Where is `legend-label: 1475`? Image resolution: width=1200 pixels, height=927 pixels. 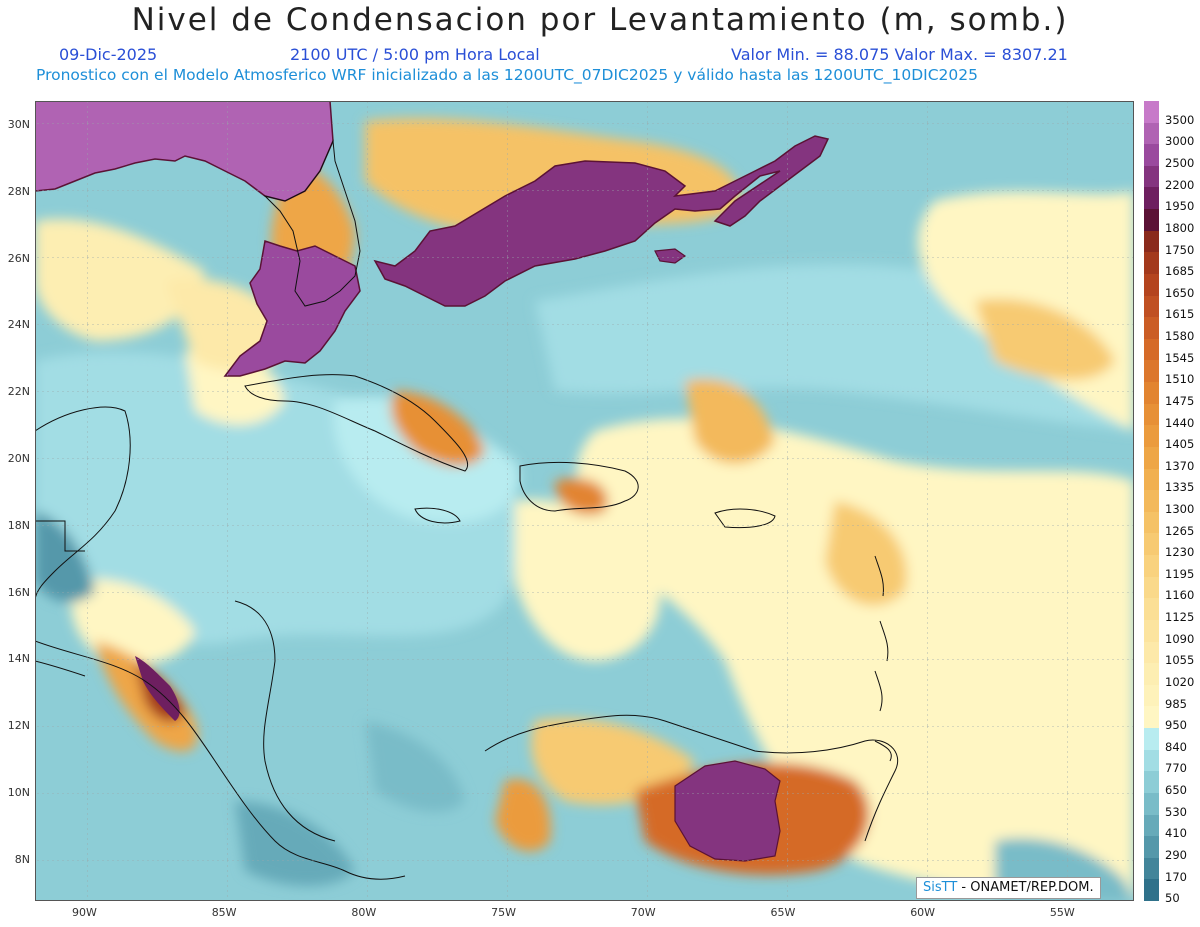
legend-label: 1475 is located at coordinates (1180, 400).